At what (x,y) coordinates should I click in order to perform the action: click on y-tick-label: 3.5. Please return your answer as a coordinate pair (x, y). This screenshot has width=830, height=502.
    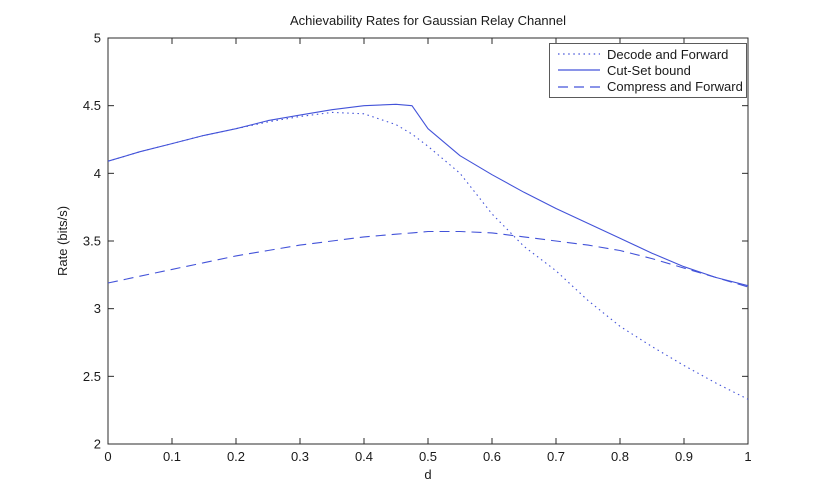
    Looking at the image, I should click on (92, 241).